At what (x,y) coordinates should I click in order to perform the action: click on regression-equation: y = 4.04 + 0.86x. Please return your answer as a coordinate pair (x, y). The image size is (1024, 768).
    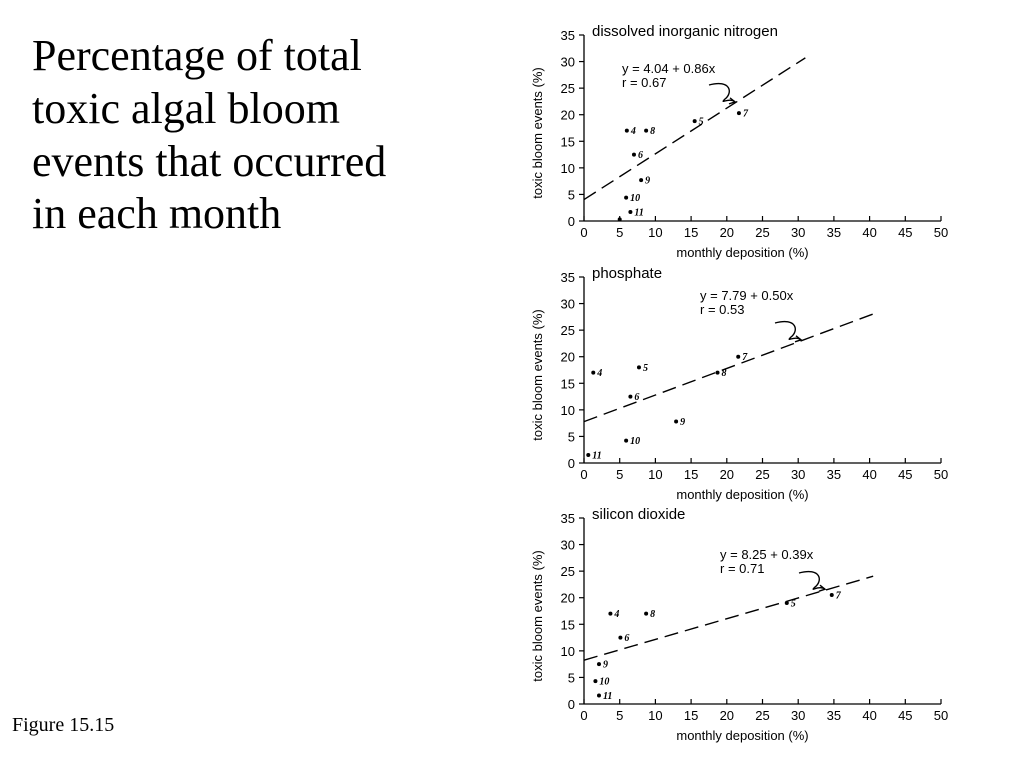
    Looking at the image, I should click on (669, 68).